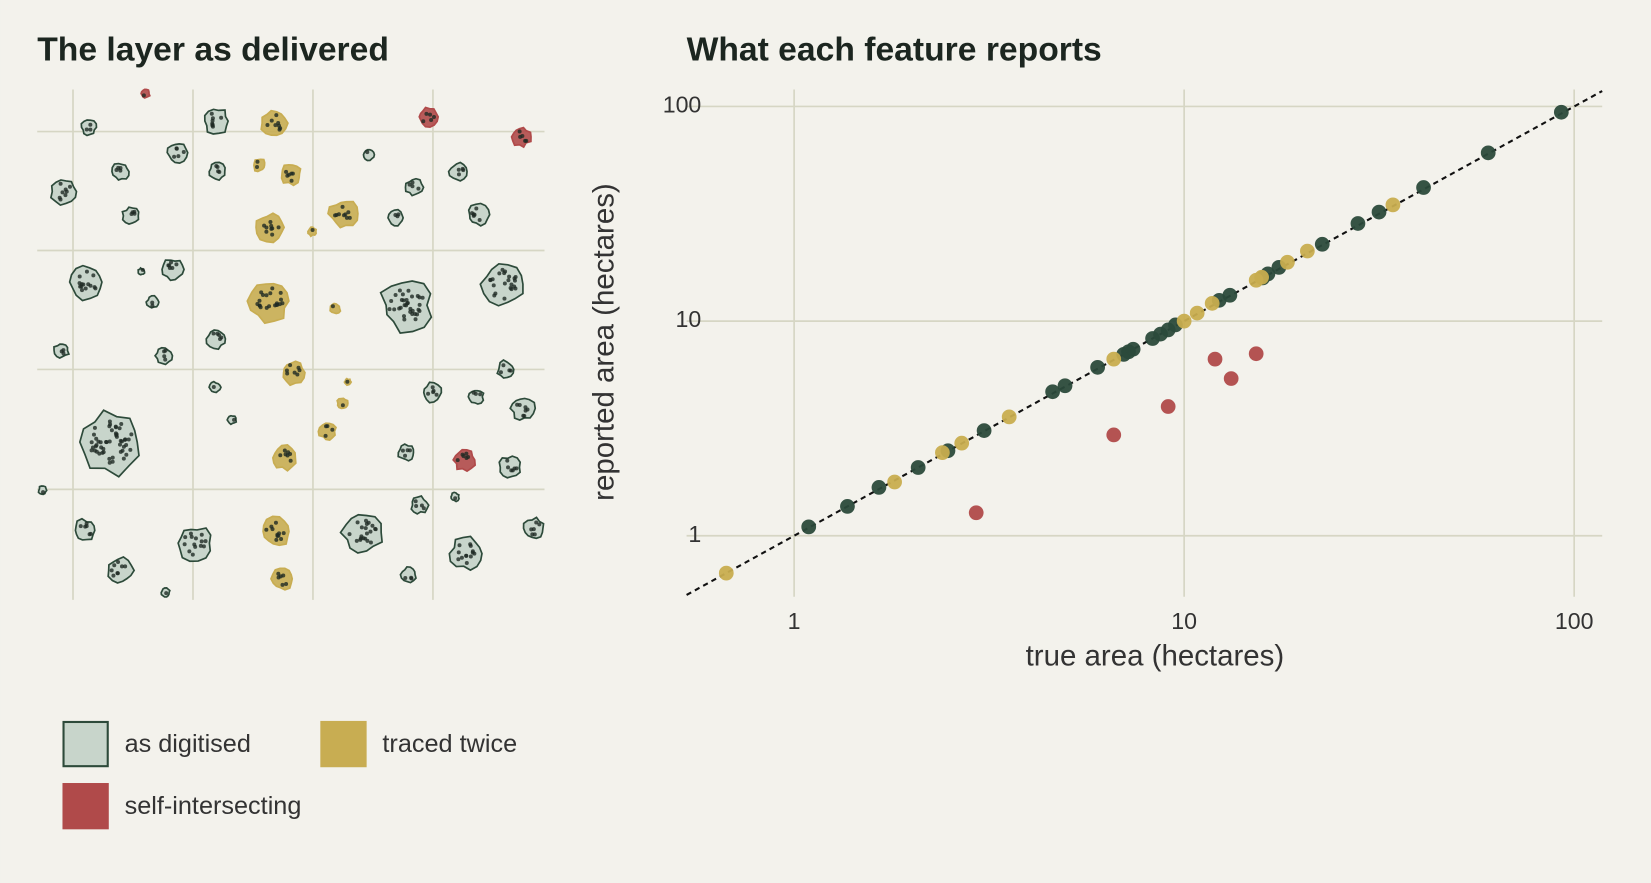 The image size is (1651, 883). What do you see at coordinates (343, 744) in the screenshot?
I see `legend-swatch` at bounding box center [343, 744].